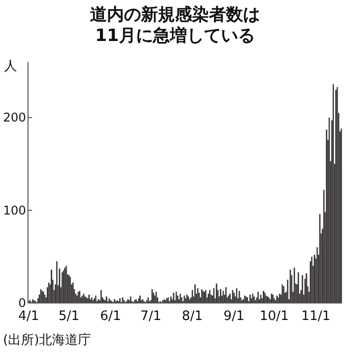 The height and width of the screenshot is (354, 350). I want to click on x-tick-label: 10/1, so click(274, 316).